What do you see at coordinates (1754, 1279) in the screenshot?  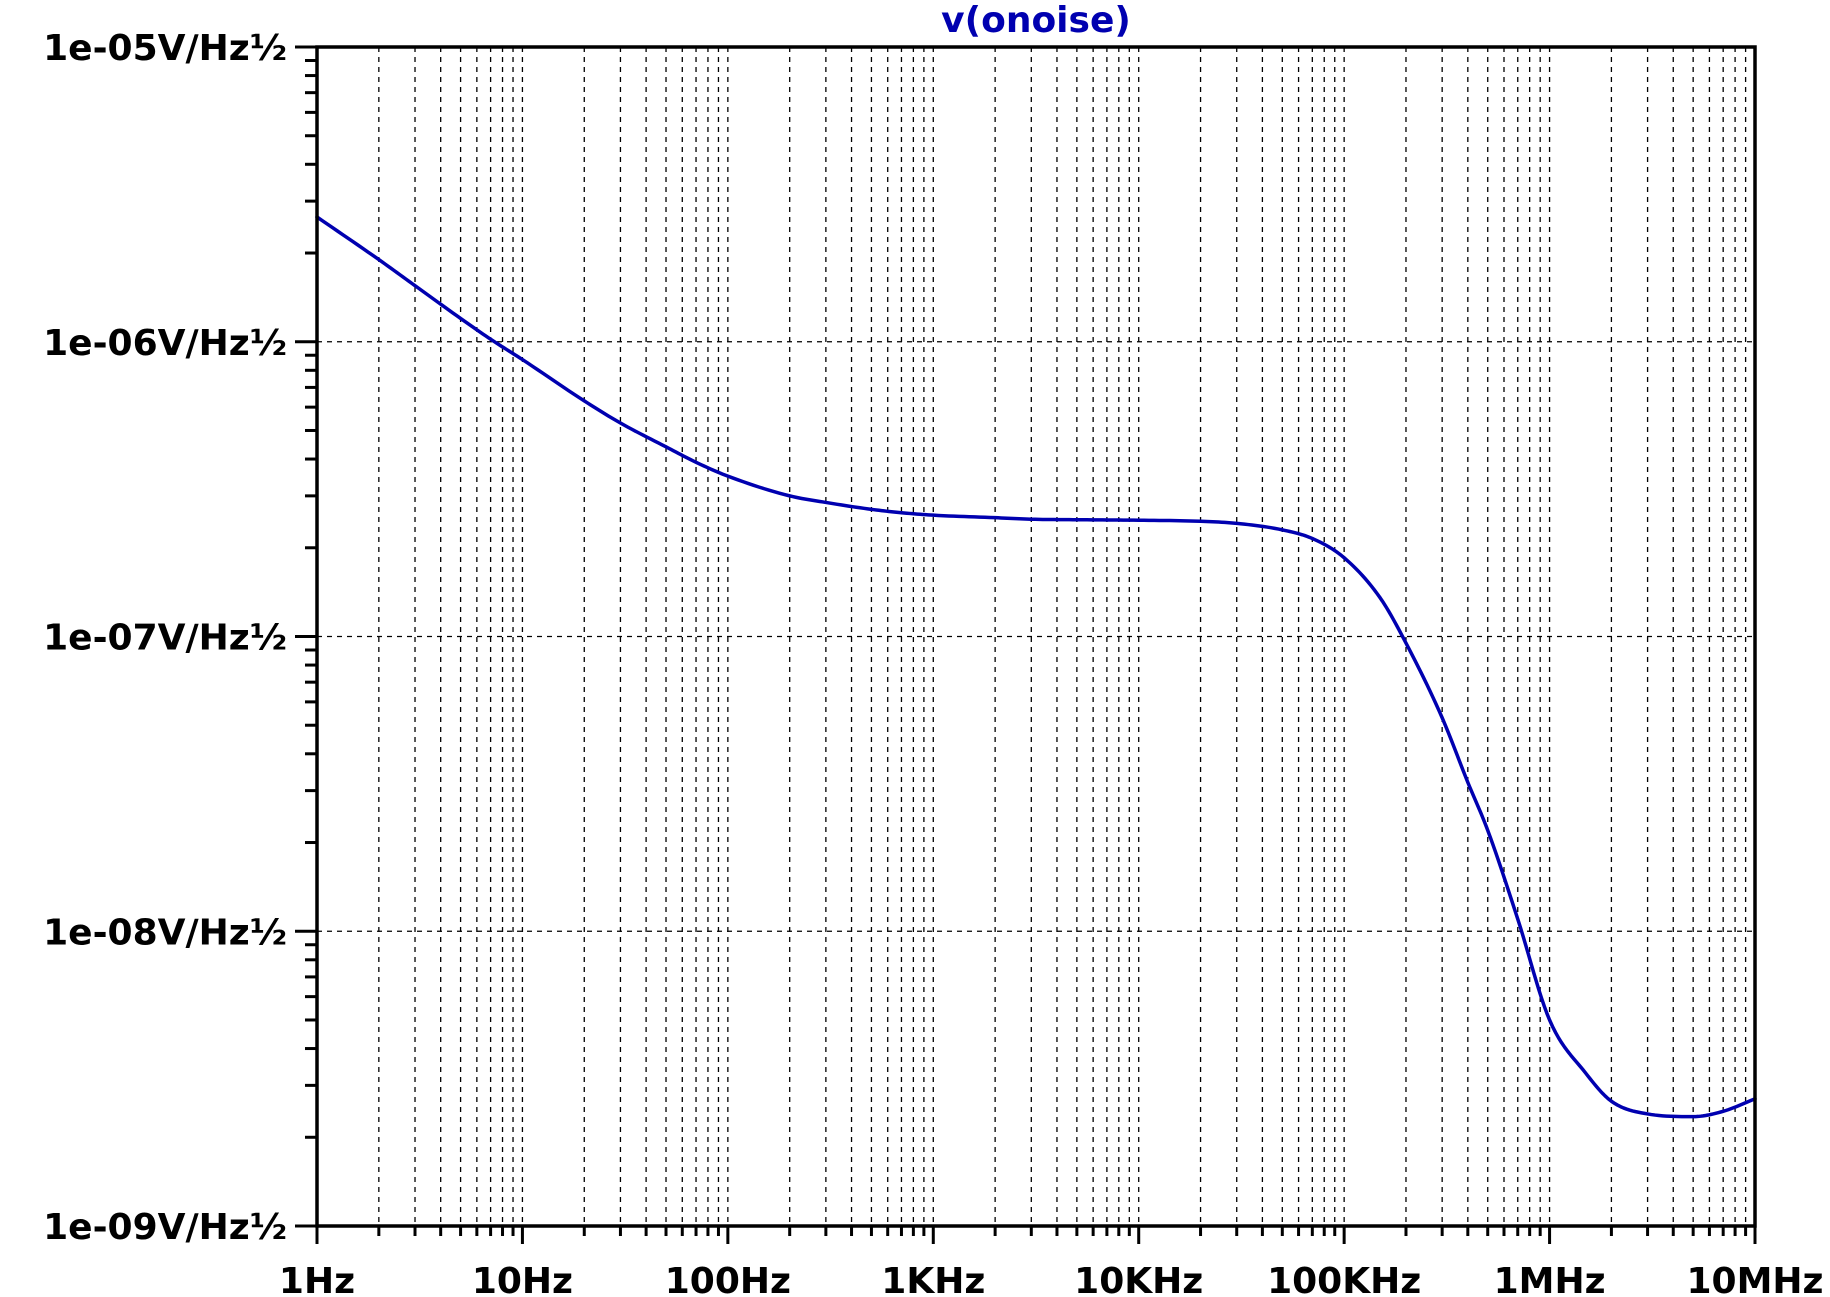 I see `x-tick-label: 10MHz` at bounding box center [1754, 1279].